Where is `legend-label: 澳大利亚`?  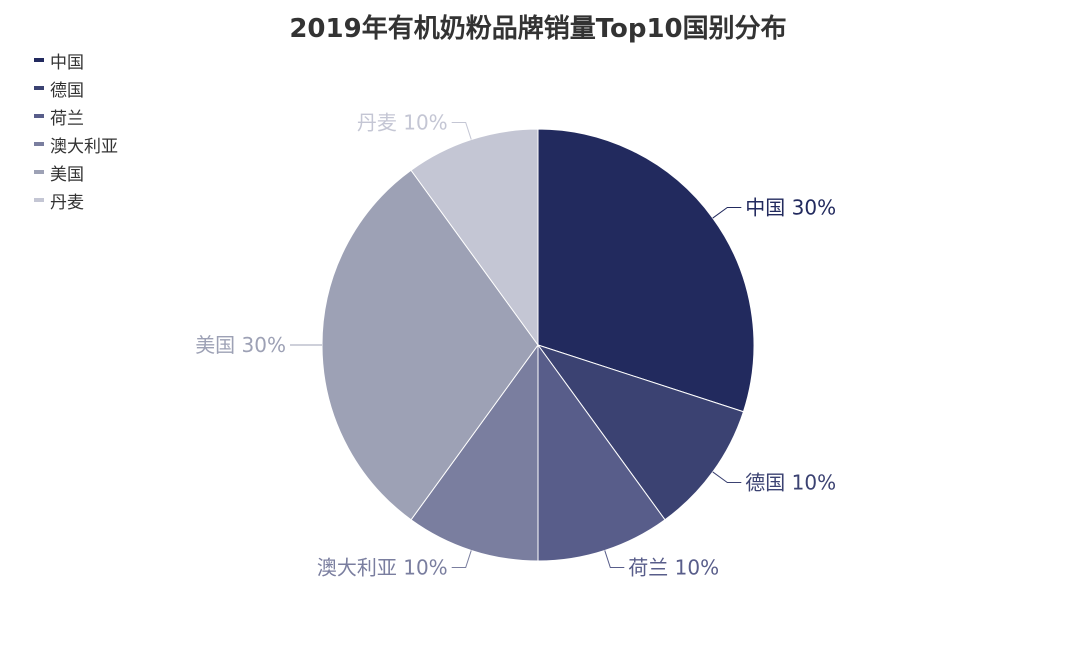 legend-label: 澳大利亚 is located at coordinates (84, 146).